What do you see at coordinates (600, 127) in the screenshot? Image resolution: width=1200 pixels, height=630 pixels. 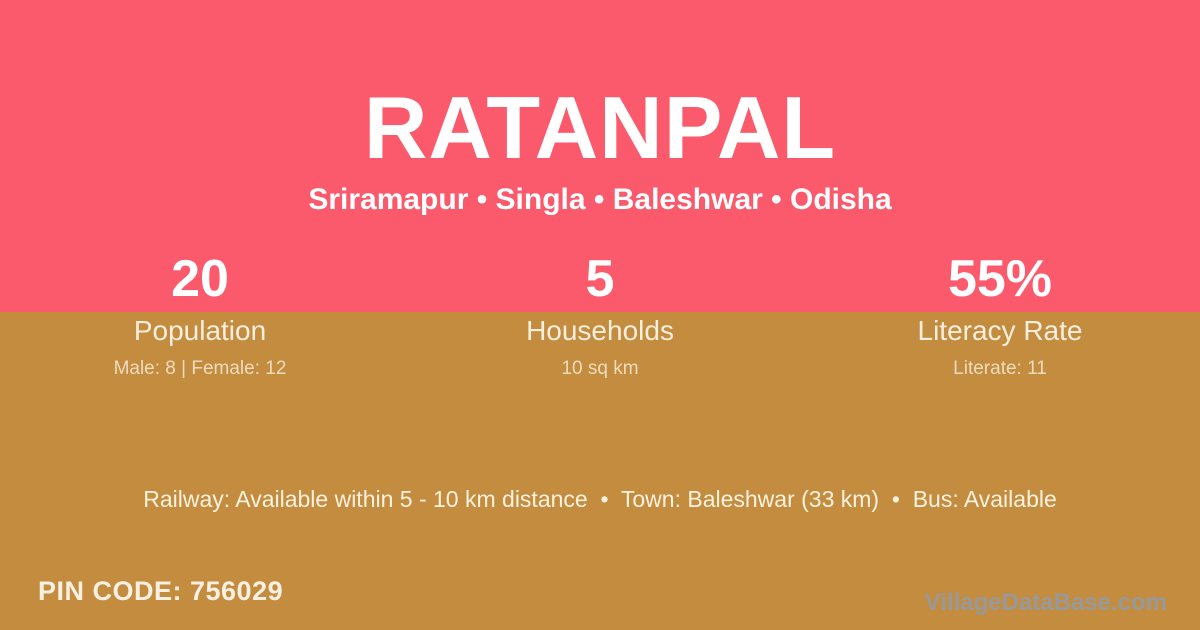 I see `village-title: RATANPAL` at bounding box center [600, 127].